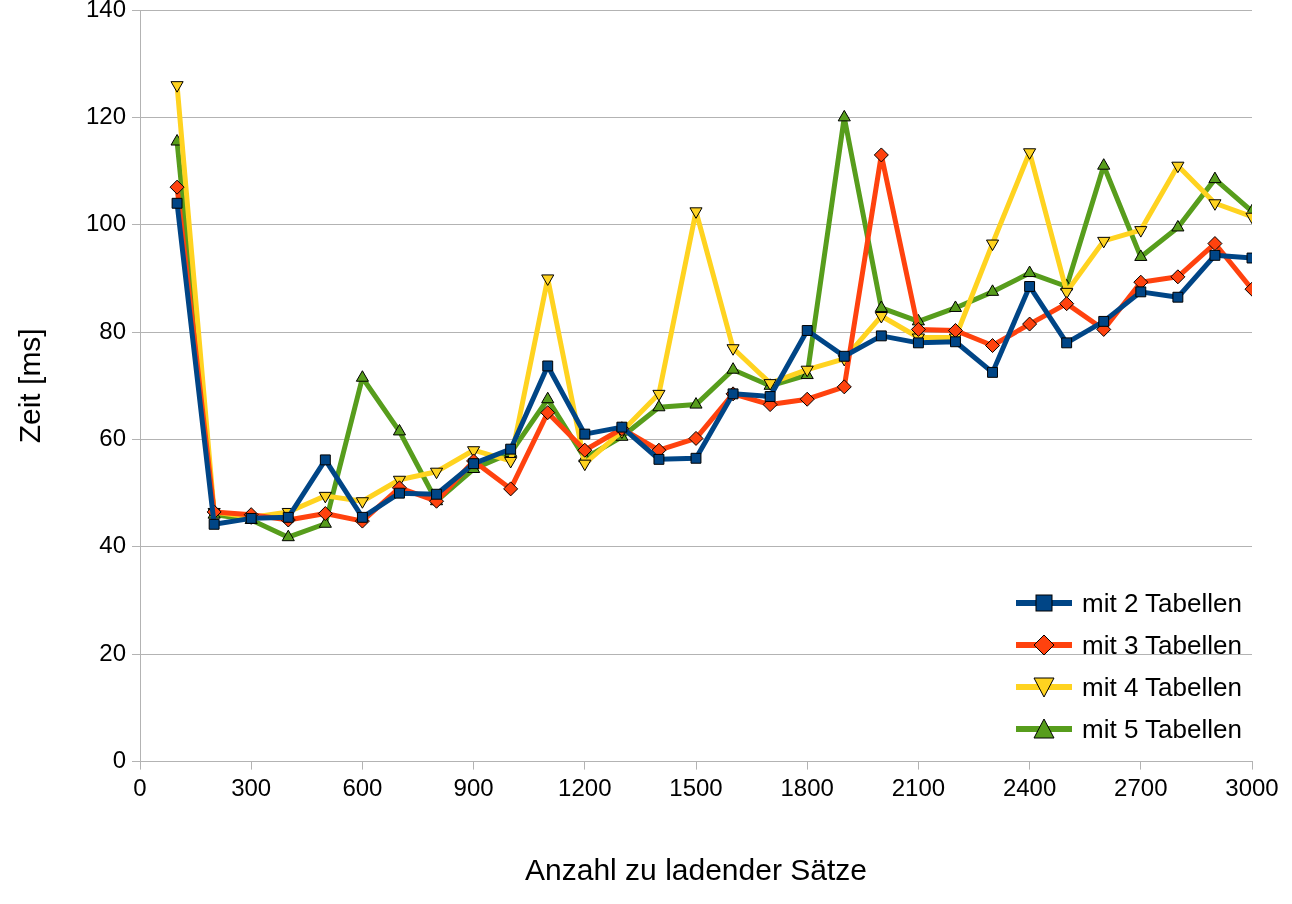 The height and width of the screenshot is (904, 1292). Describe the element at coordinates (251, 788) in the screenshot. I see `x-tick-label: 300` at that location.